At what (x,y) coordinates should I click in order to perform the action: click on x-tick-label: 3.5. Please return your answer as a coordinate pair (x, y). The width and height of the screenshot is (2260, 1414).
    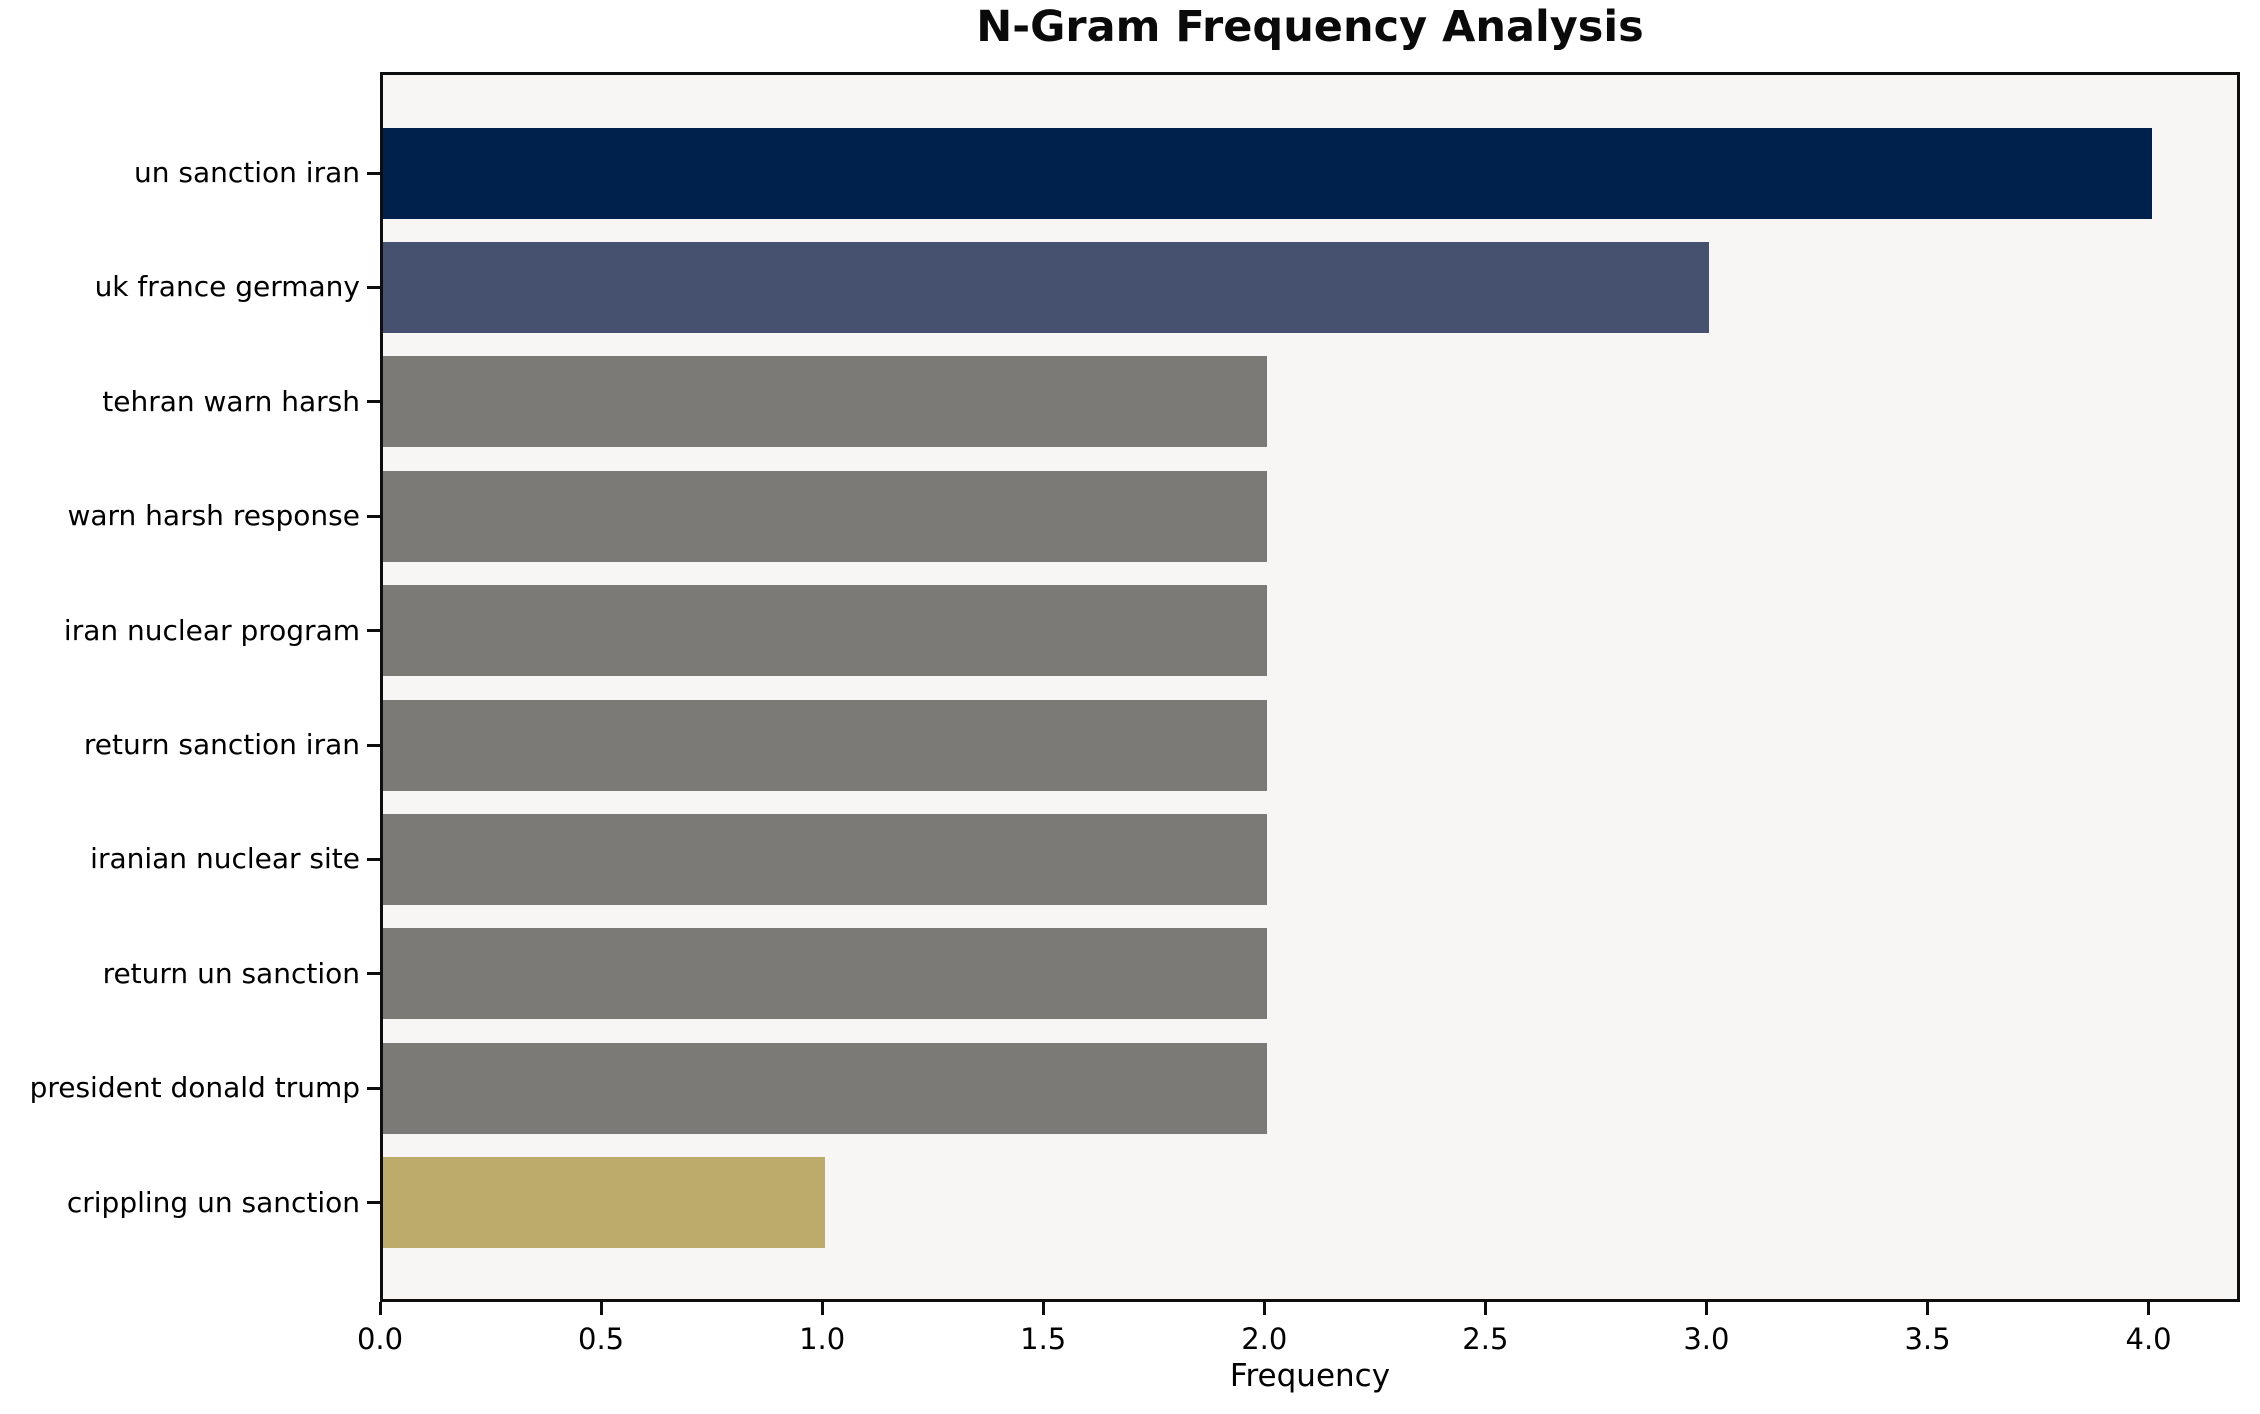
    Looking at the image, I should click on (1927, 1339).